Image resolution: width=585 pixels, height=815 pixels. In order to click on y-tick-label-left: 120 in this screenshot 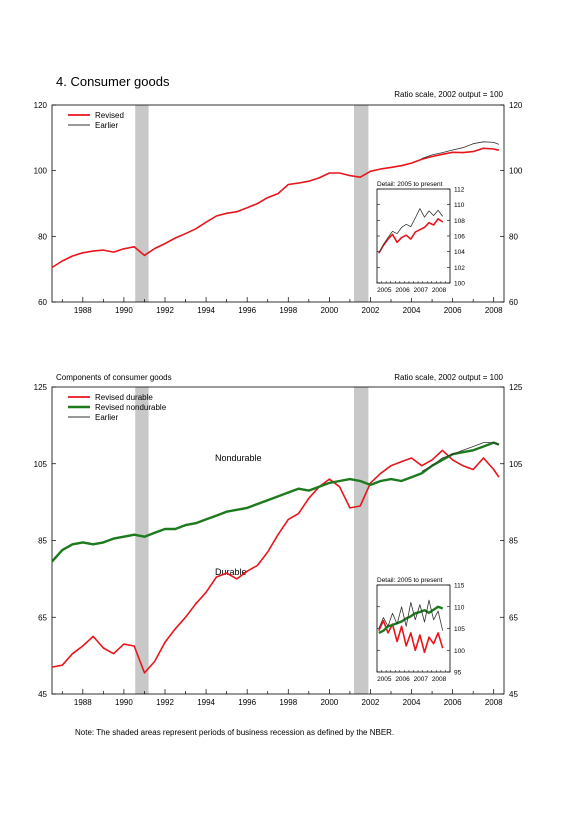, I will do `click(41, 105)`.